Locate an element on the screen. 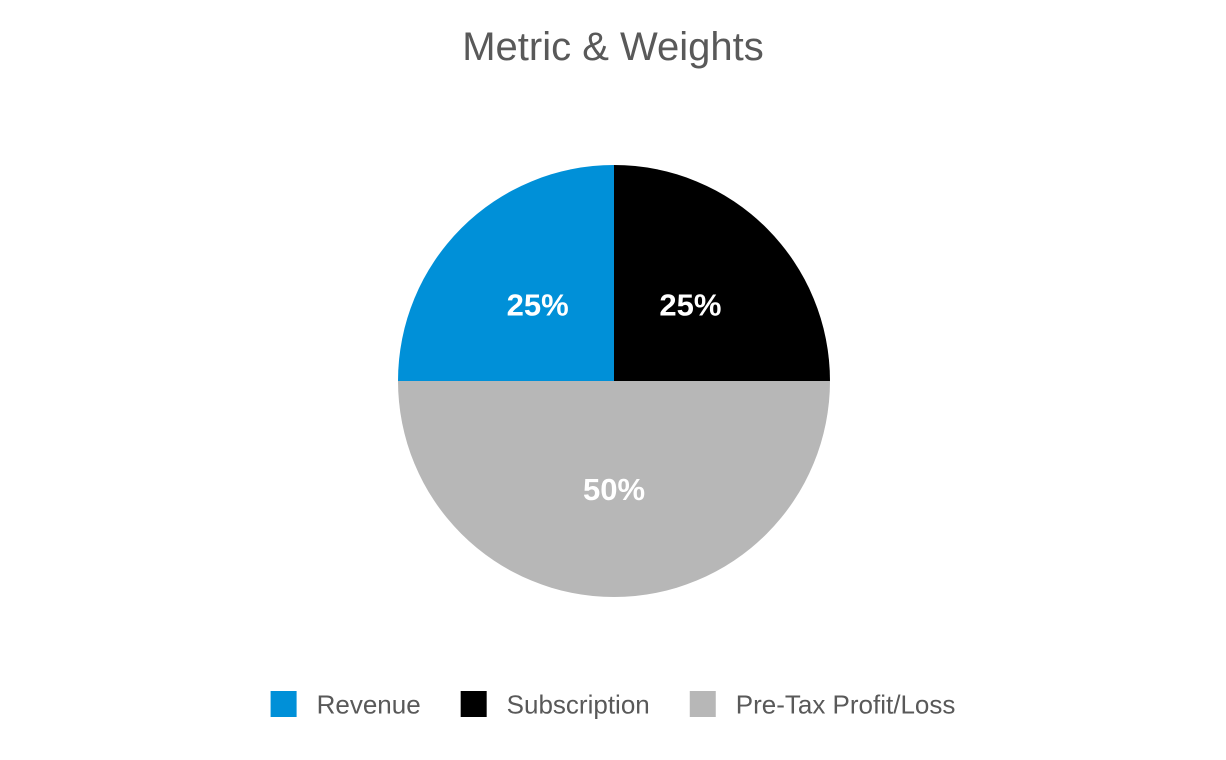 The width and height of the screenshot is (1226, 760). legend: Revenue Subscription Pre-Tax Profit/Loss is located at coordinates (613, 704).